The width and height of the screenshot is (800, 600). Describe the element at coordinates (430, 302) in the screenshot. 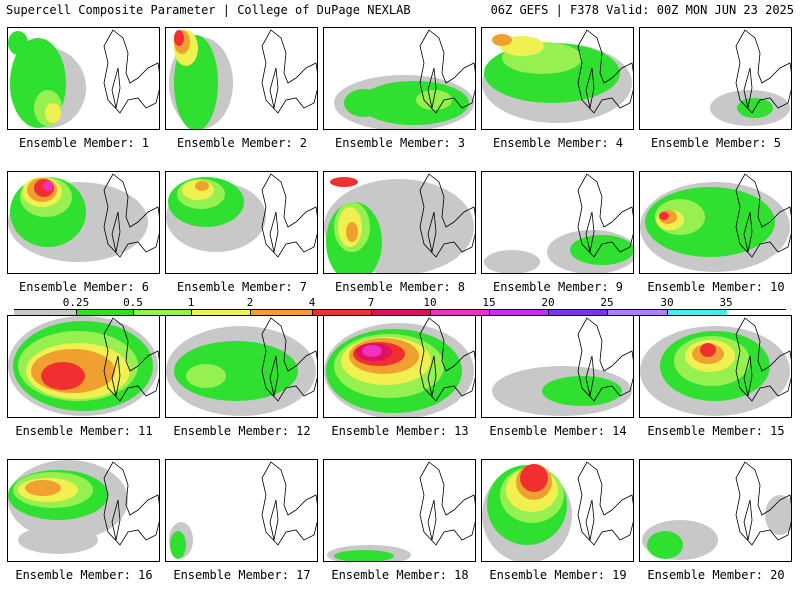

I see `legend-tick: 10` at that location.